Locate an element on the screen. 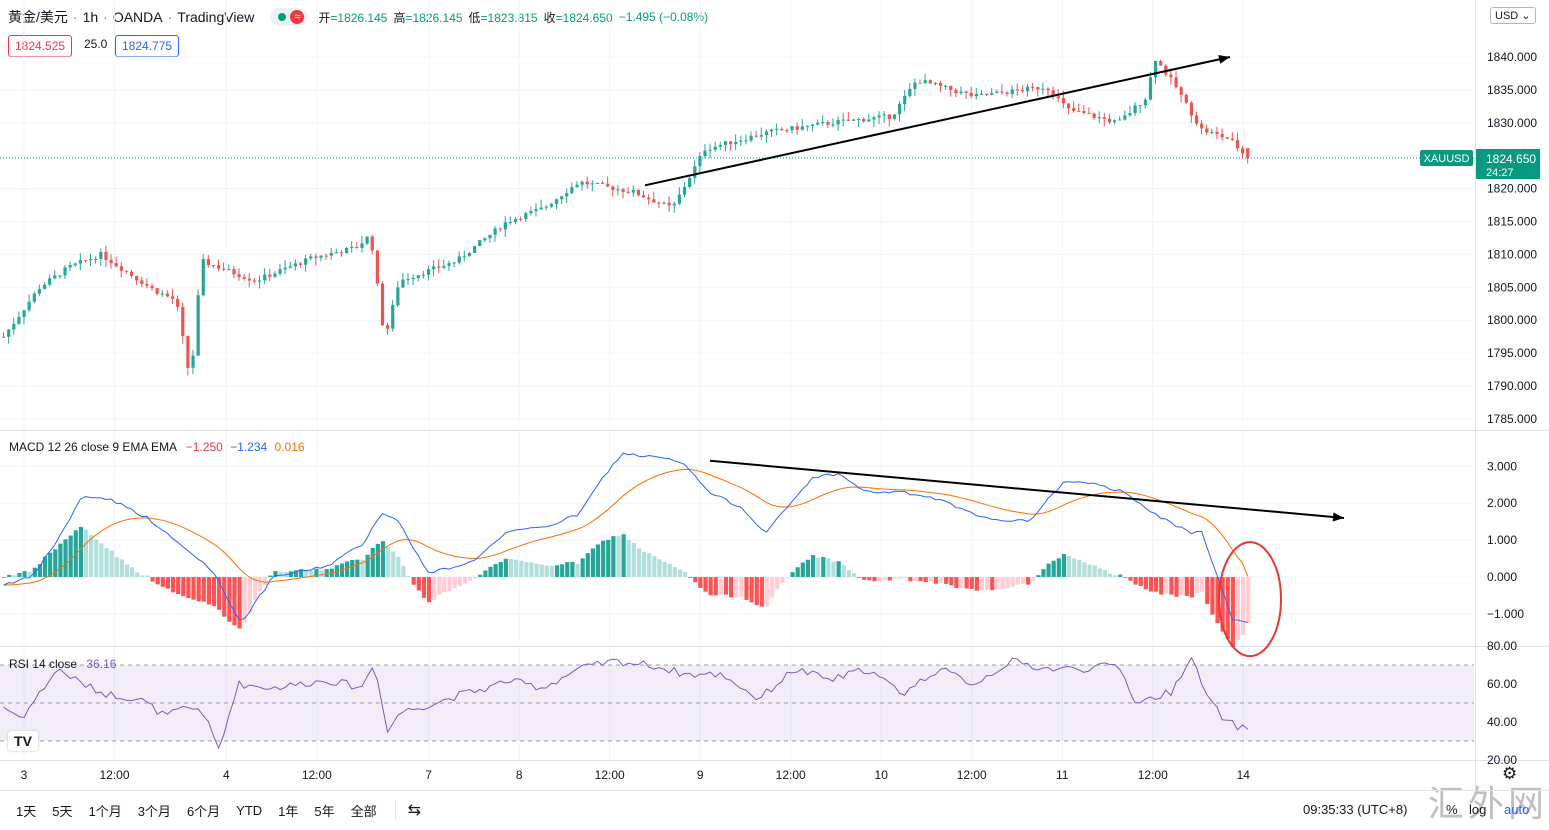 The width and height of the screenshot is (1549, 830). symbol-name: 黄金/美元 is located at coordinates (38, 17).